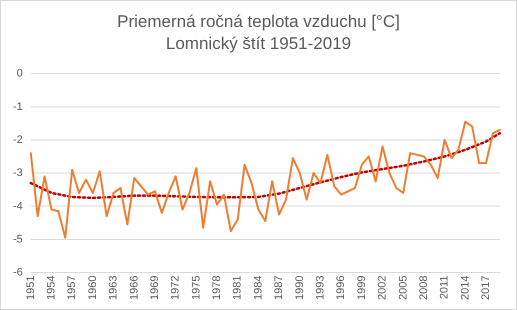 This screenshot has height=310, width=517. I want to click on x-tick-label: 1975, so click(196, 288).